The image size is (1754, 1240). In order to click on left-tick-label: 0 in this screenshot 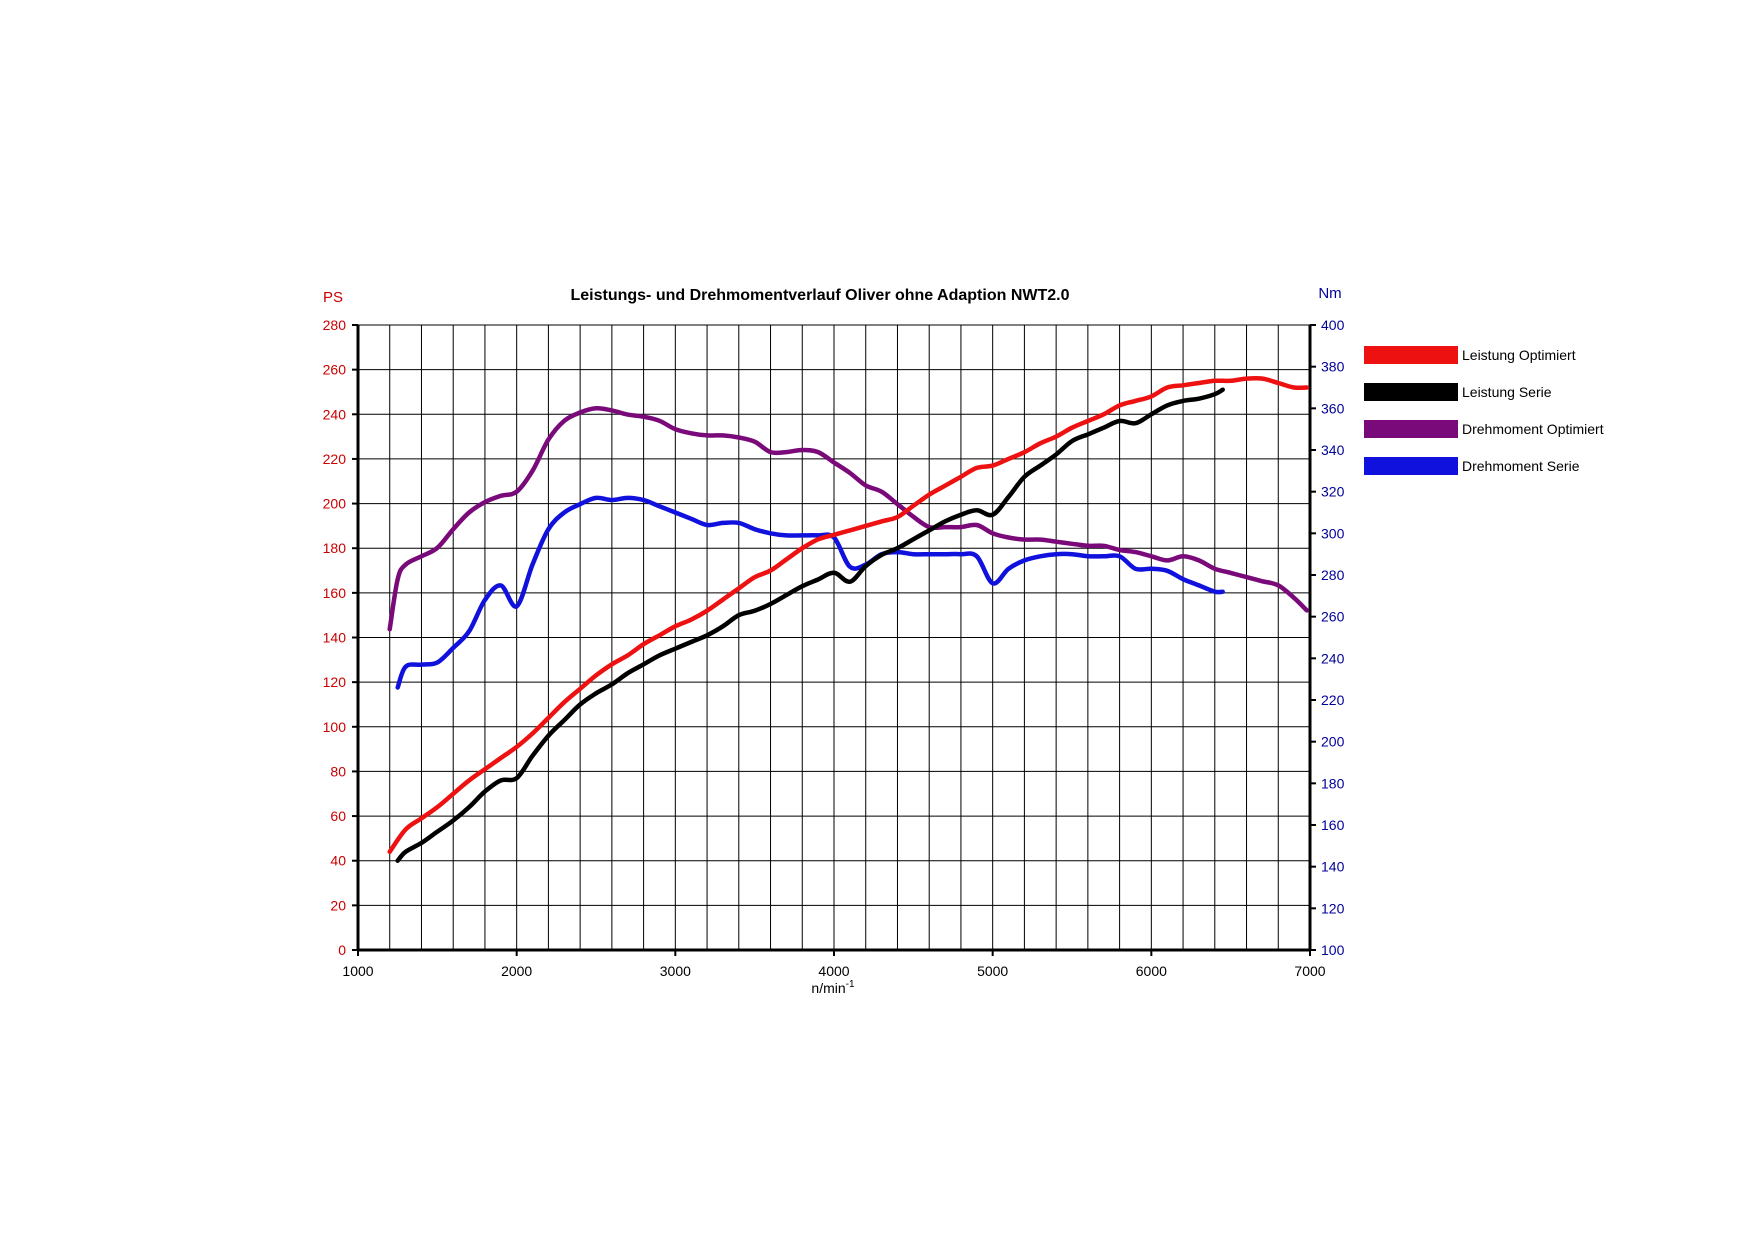, I will do `click(342, 950)`.